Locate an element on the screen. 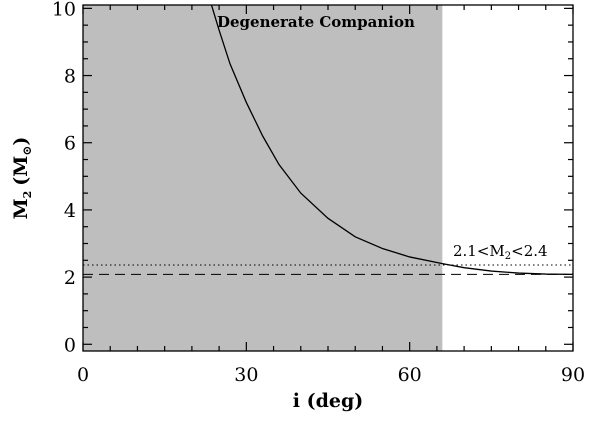 This screenshot has height=421, width=611. y-tick-label: 4 is located at coordinates (70, 211).